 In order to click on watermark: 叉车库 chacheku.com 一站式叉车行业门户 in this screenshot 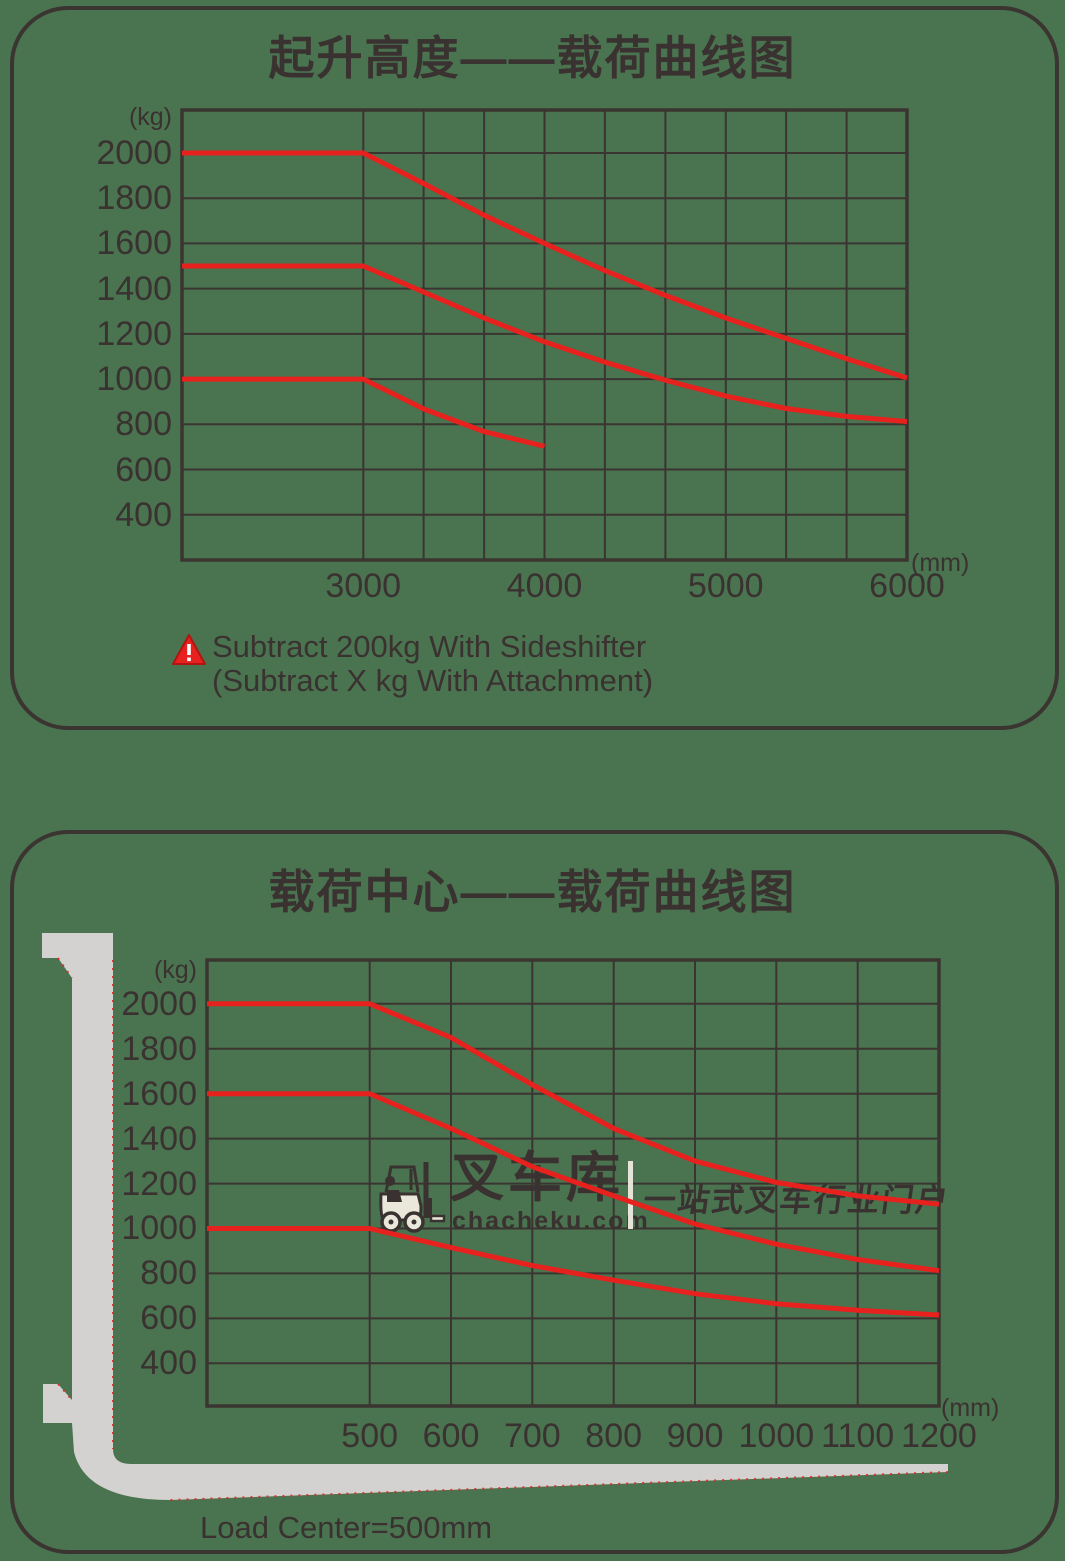, I will do `click(664, 1193)`.